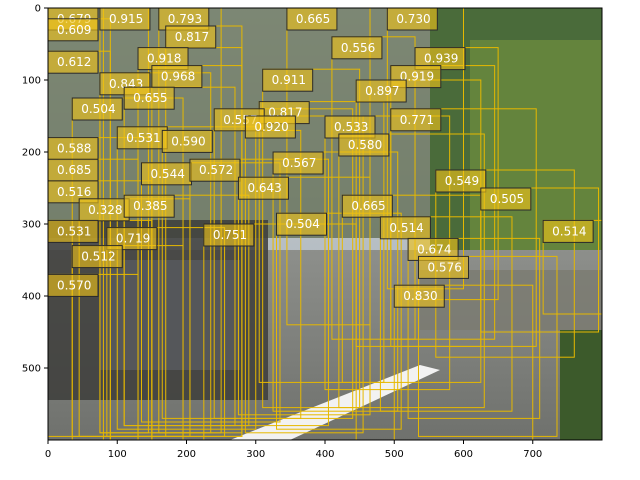 This screenshot has width=640, height=480. What do you see at coordinates (31, 225) in the screenshot?
I see `y-tick-label: 300` at bounding box center [31, 225].